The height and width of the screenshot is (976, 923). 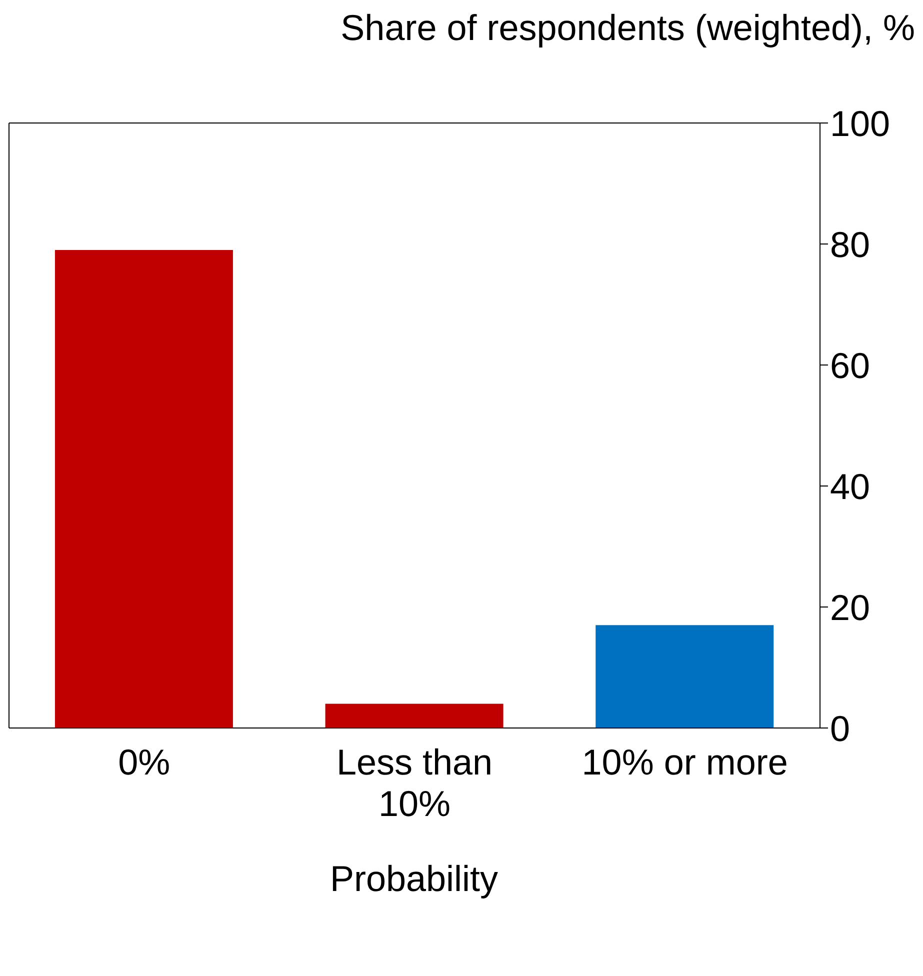 I want to click on y-tick-label: 0, so click(x=840, y=728).